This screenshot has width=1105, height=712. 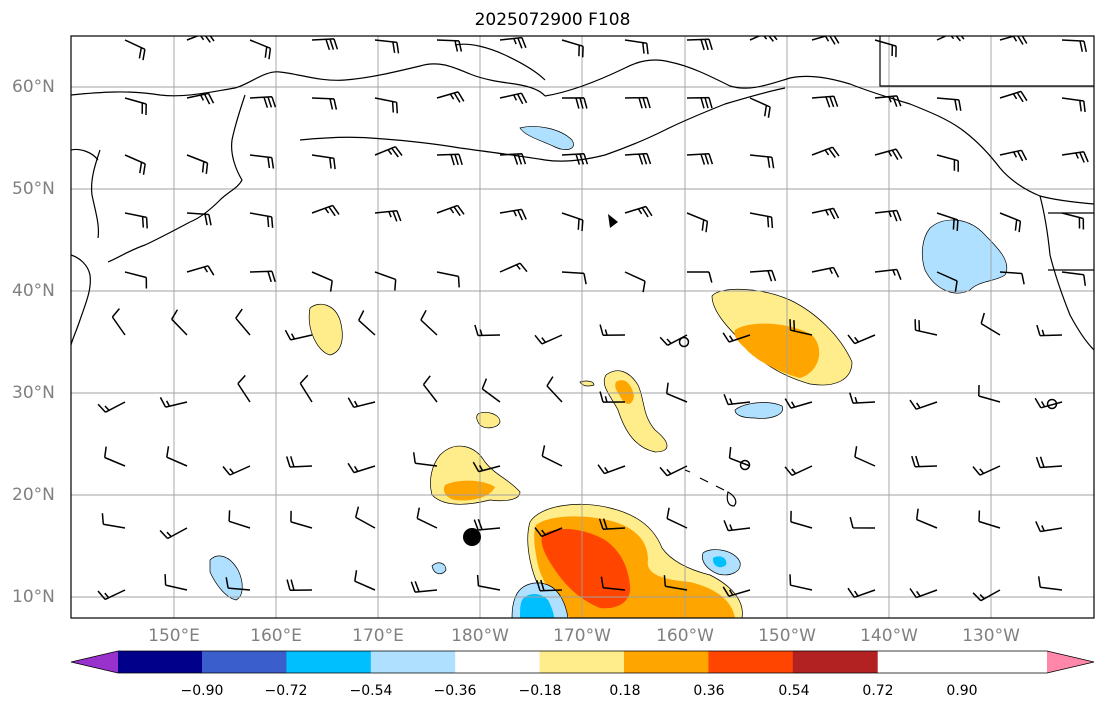 I want to click on lat-label-60: 60°N, so click(x=33, y=87).